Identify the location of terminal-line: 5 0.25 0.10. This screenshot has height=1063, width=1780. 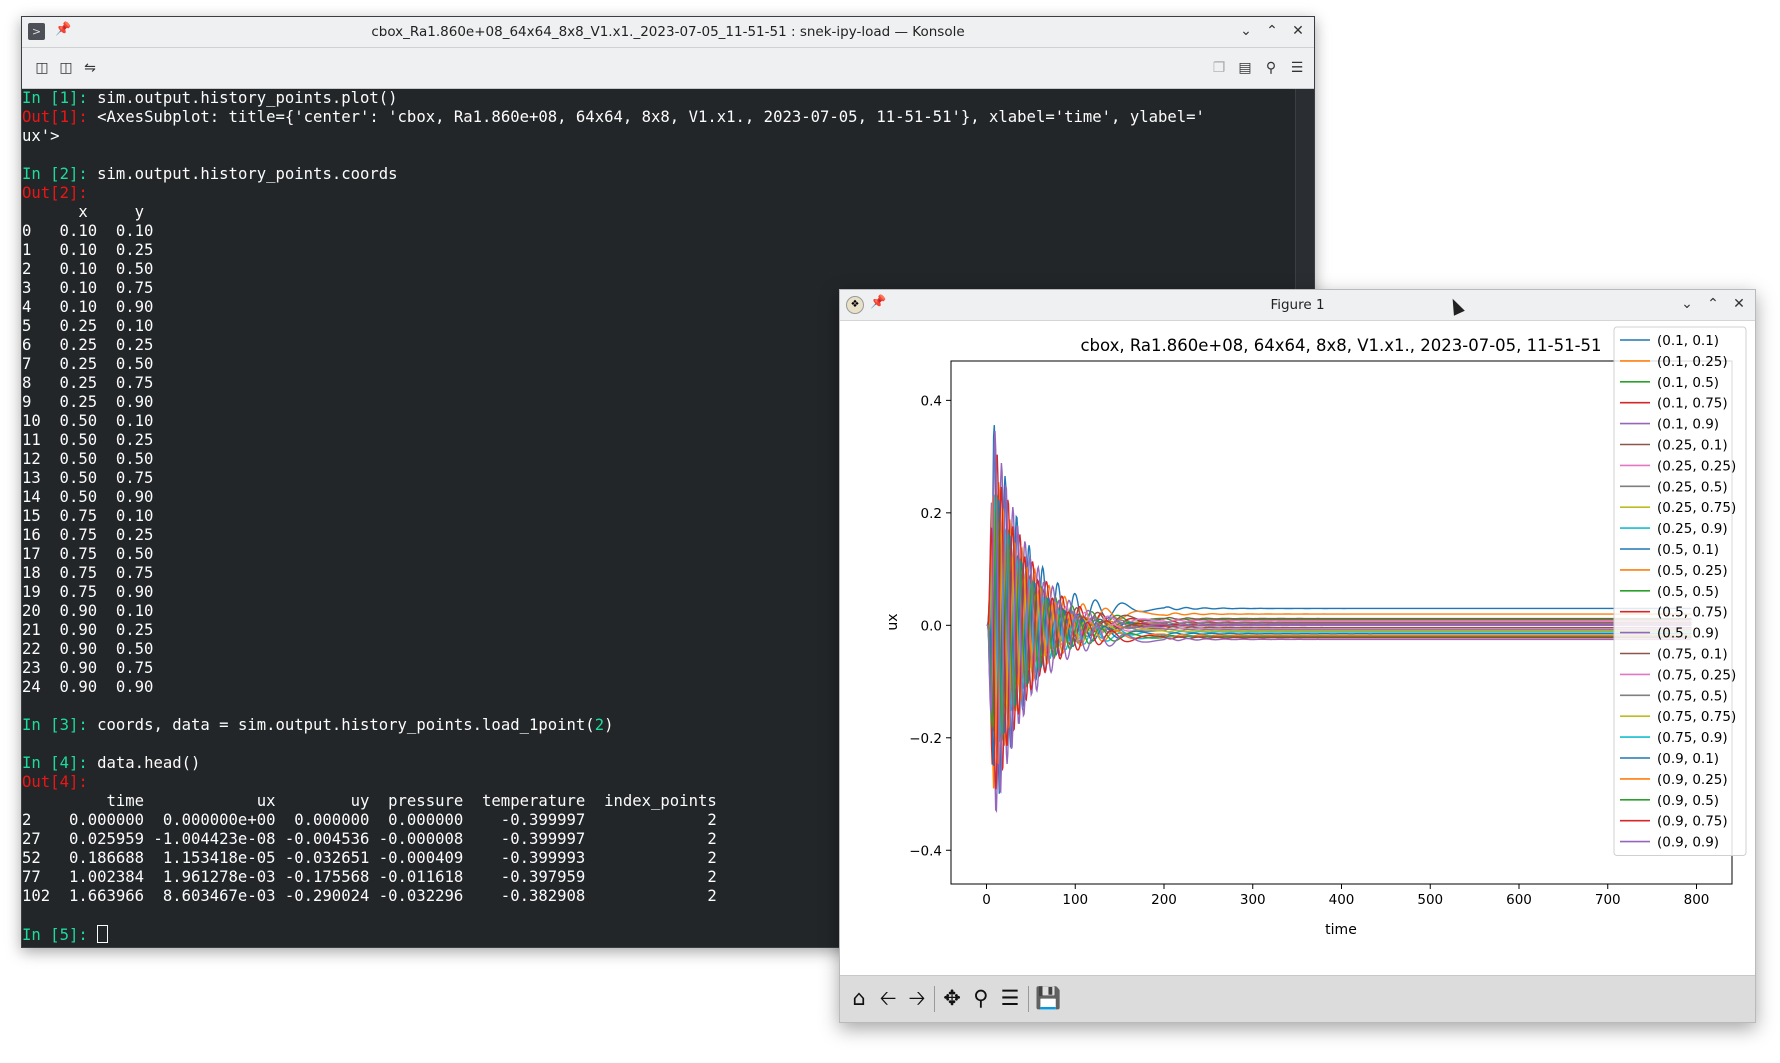
(657, 326).